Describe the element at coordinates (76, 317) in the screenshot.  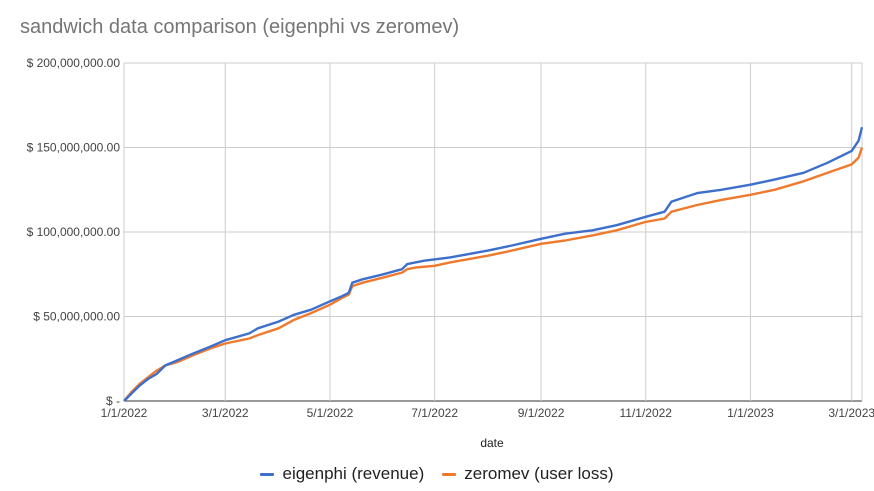
I see `y-tick-label: $ 50,000,000.00` at that location.